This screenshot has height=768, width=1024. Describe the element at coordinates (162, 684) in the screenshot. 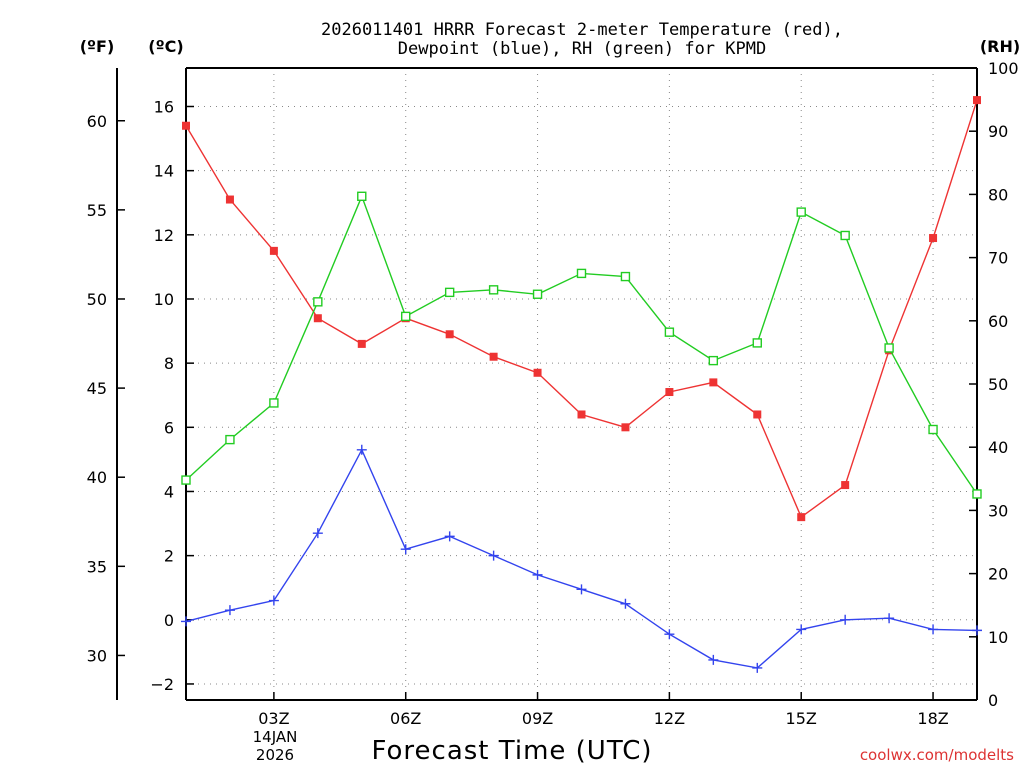

I see `celsius-tick-label: −2` at that location.